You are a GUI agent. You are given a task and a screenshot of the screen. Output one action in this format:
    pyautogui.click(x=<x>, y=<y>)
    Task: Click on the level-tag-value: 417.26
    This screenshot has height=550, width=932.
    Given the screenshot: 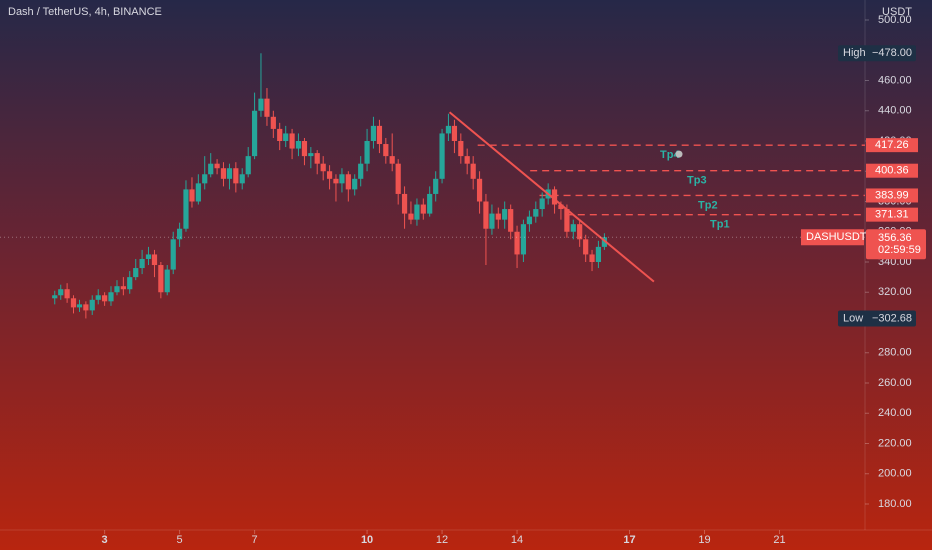 What is the action you would take?
    pyautogui.click(x=892, y=145)
    